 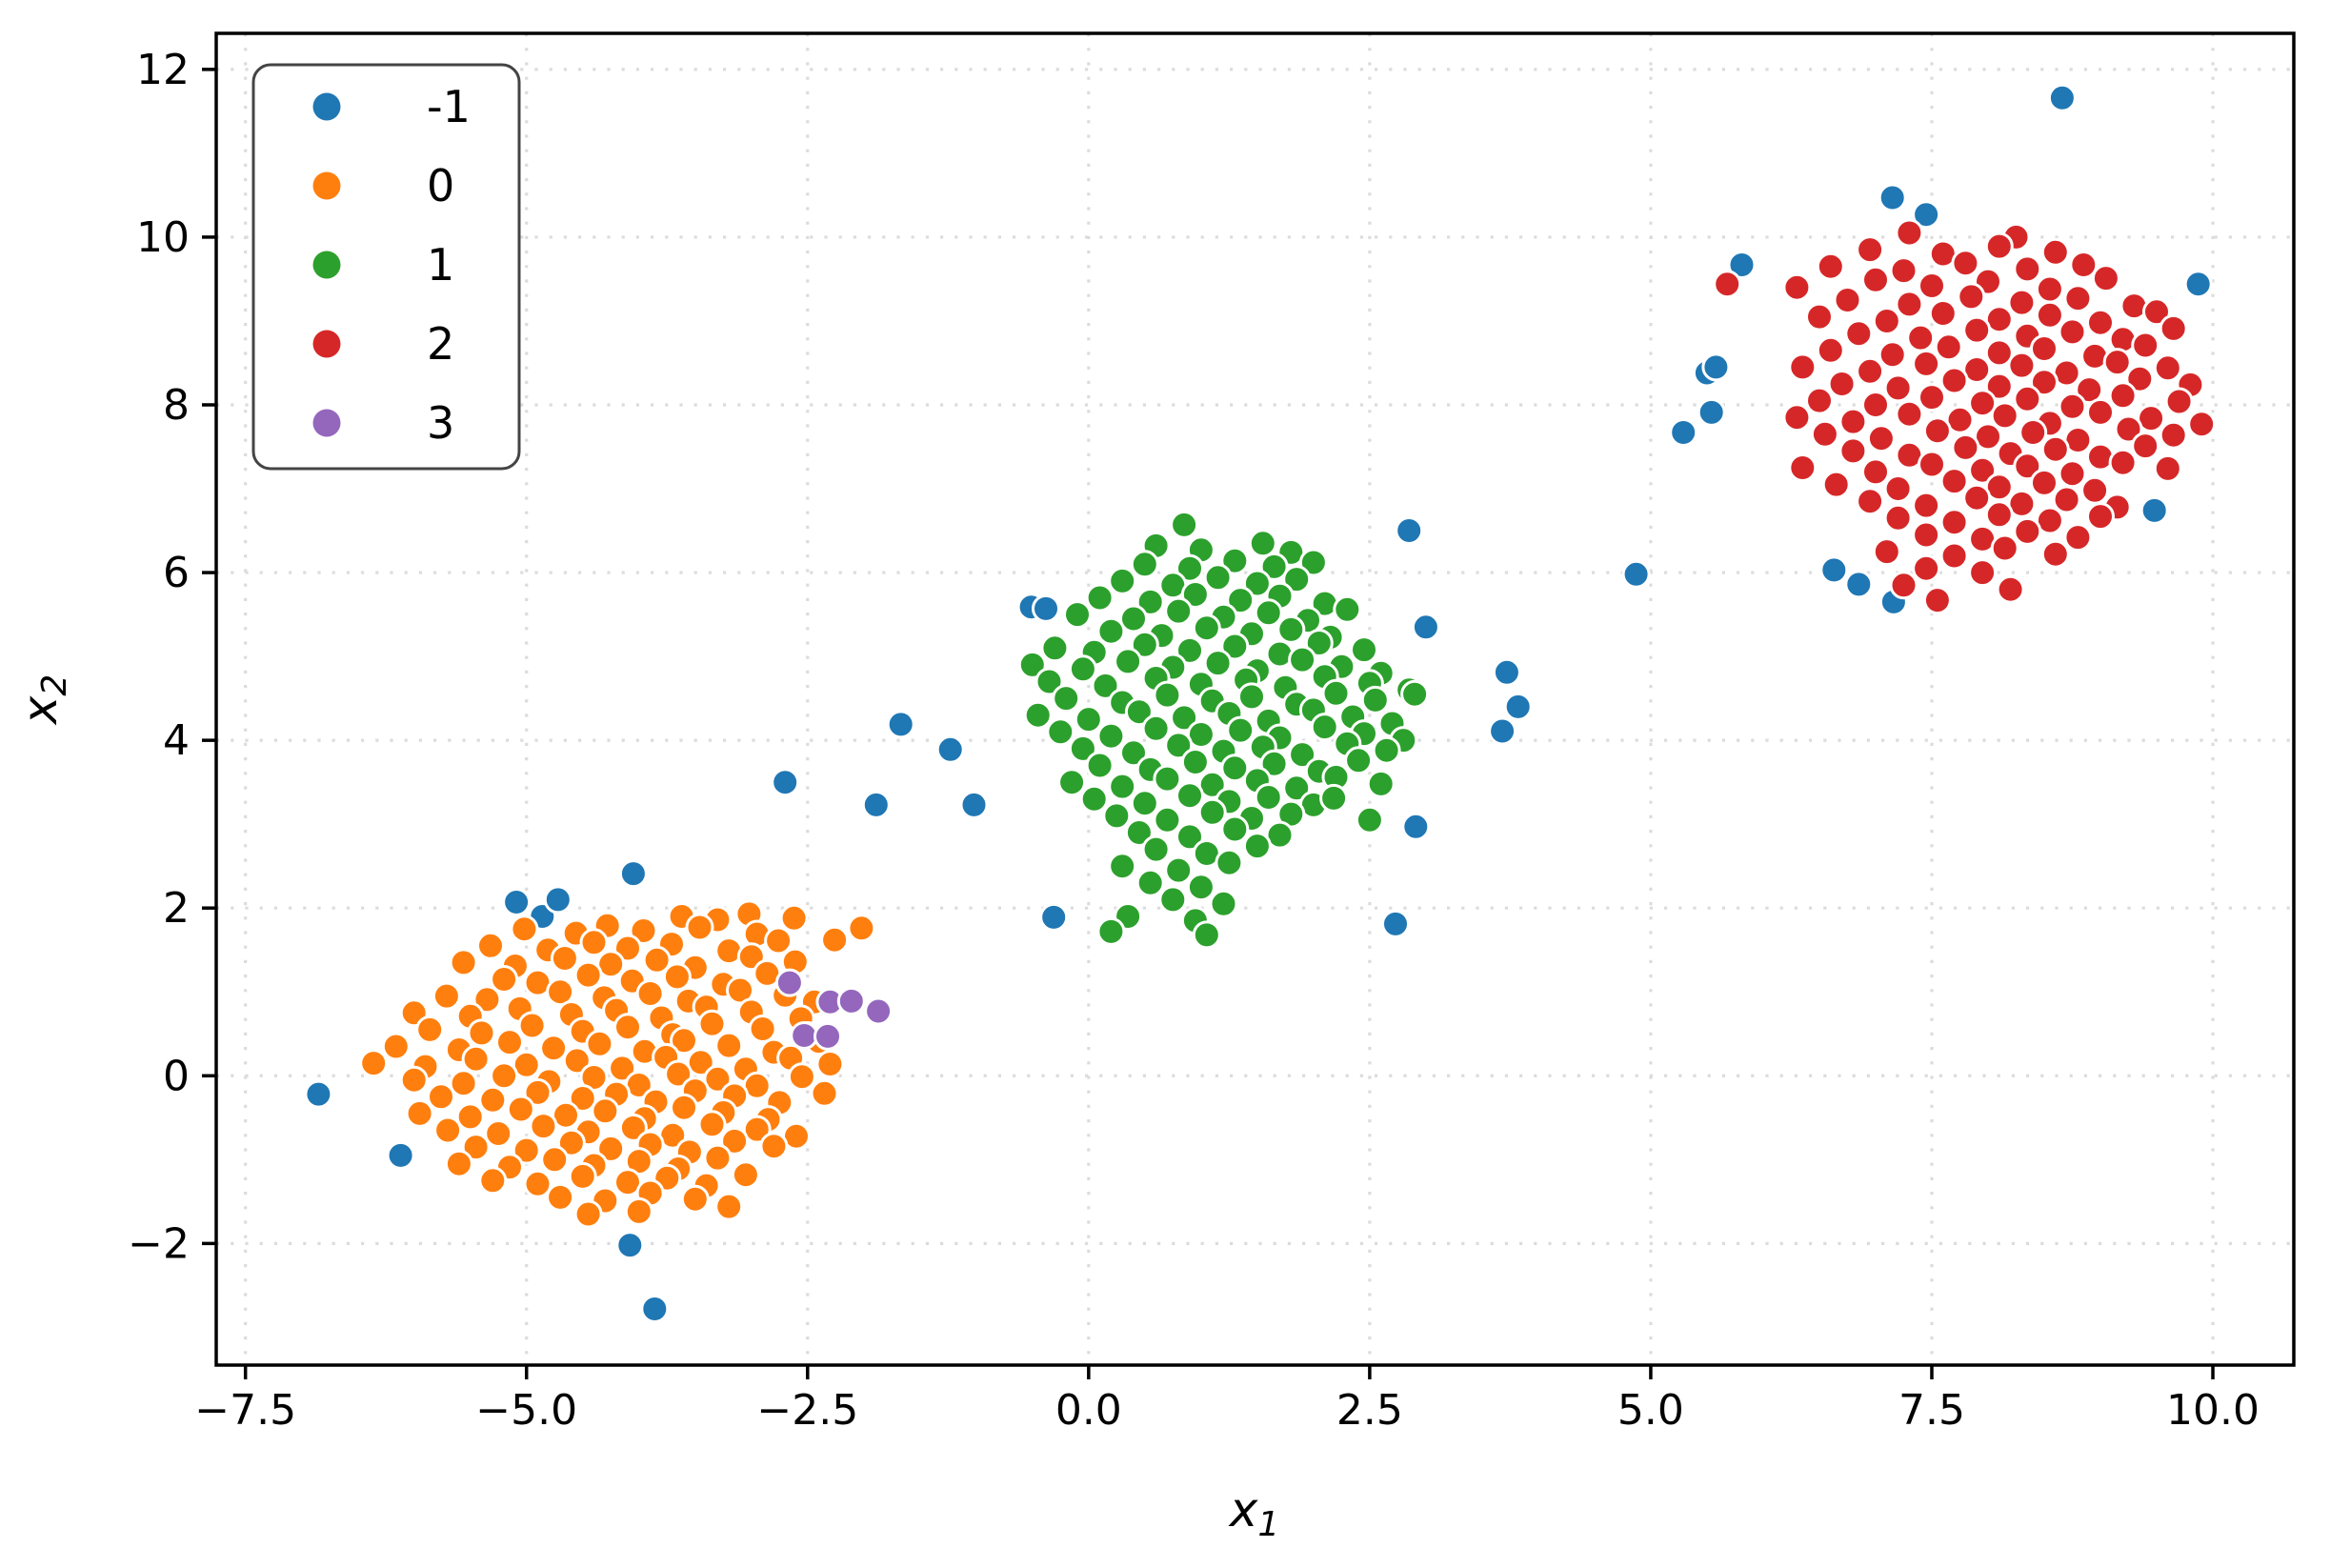 I want to click on y-tick-label: 0, so click(x=176, y=1076).